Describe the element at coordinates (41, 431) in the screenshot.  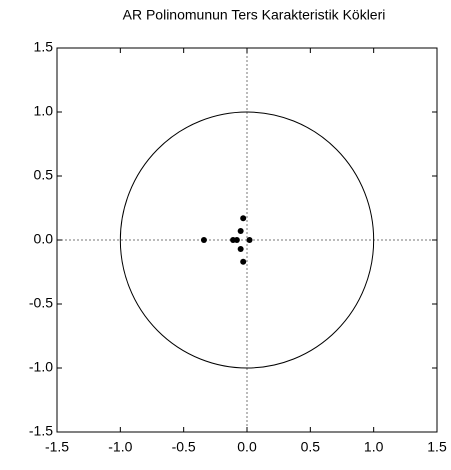
I see `y-tick-label: -1.5` at that location.